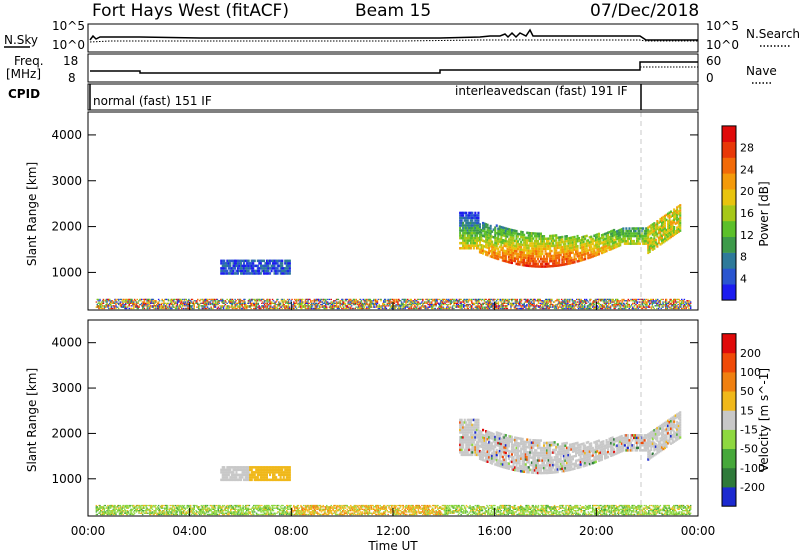 The width and height of the screenshot is (800, 554). Describe the element at coordinates (761, 71) in the screenshot. I see `nave-label: Nave` at that location.